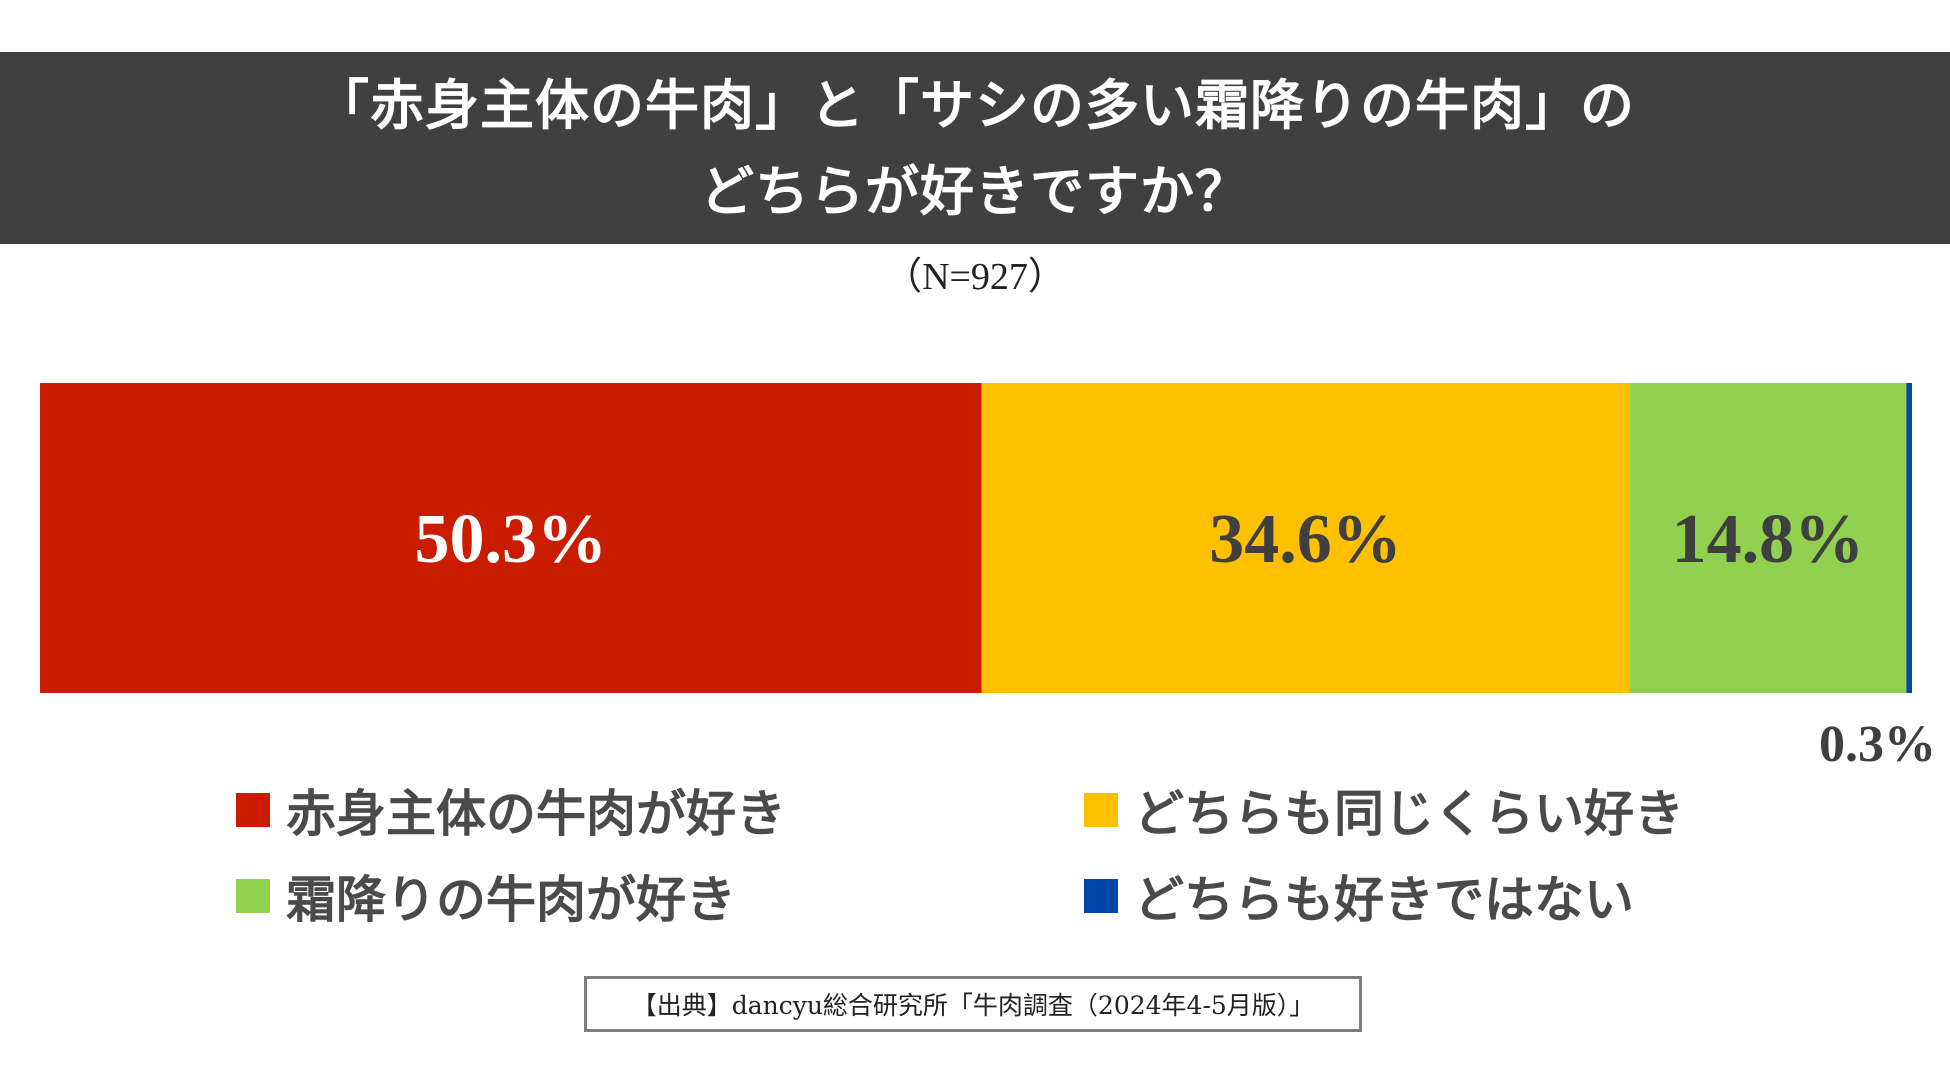 The width and height of the screenshot is (1950, 1086). Describe the element at coordinates (536, 813) in the screenshot. I see `legend-label-lean: 赤身主体の牛肉が好き` at that location.